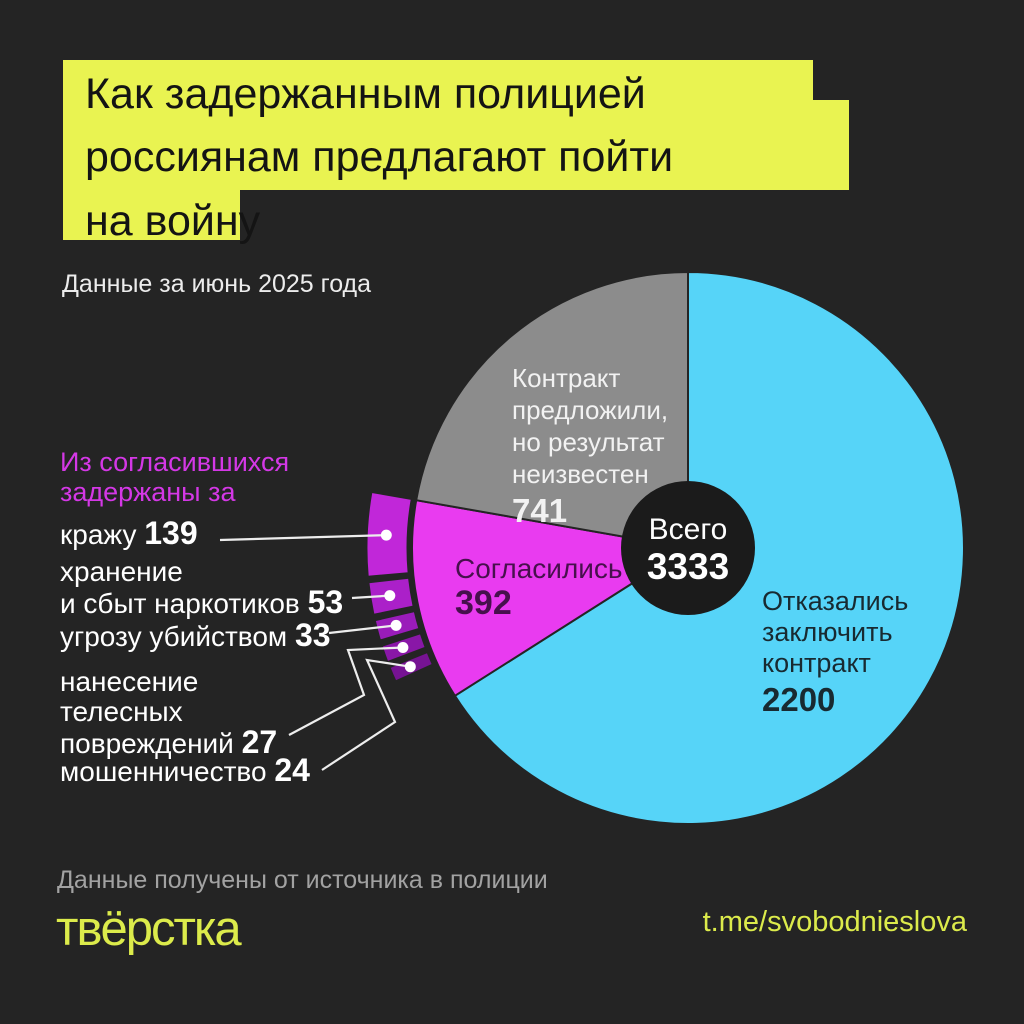  I want to click on total-label: Всего 3333, so click(688, 548).